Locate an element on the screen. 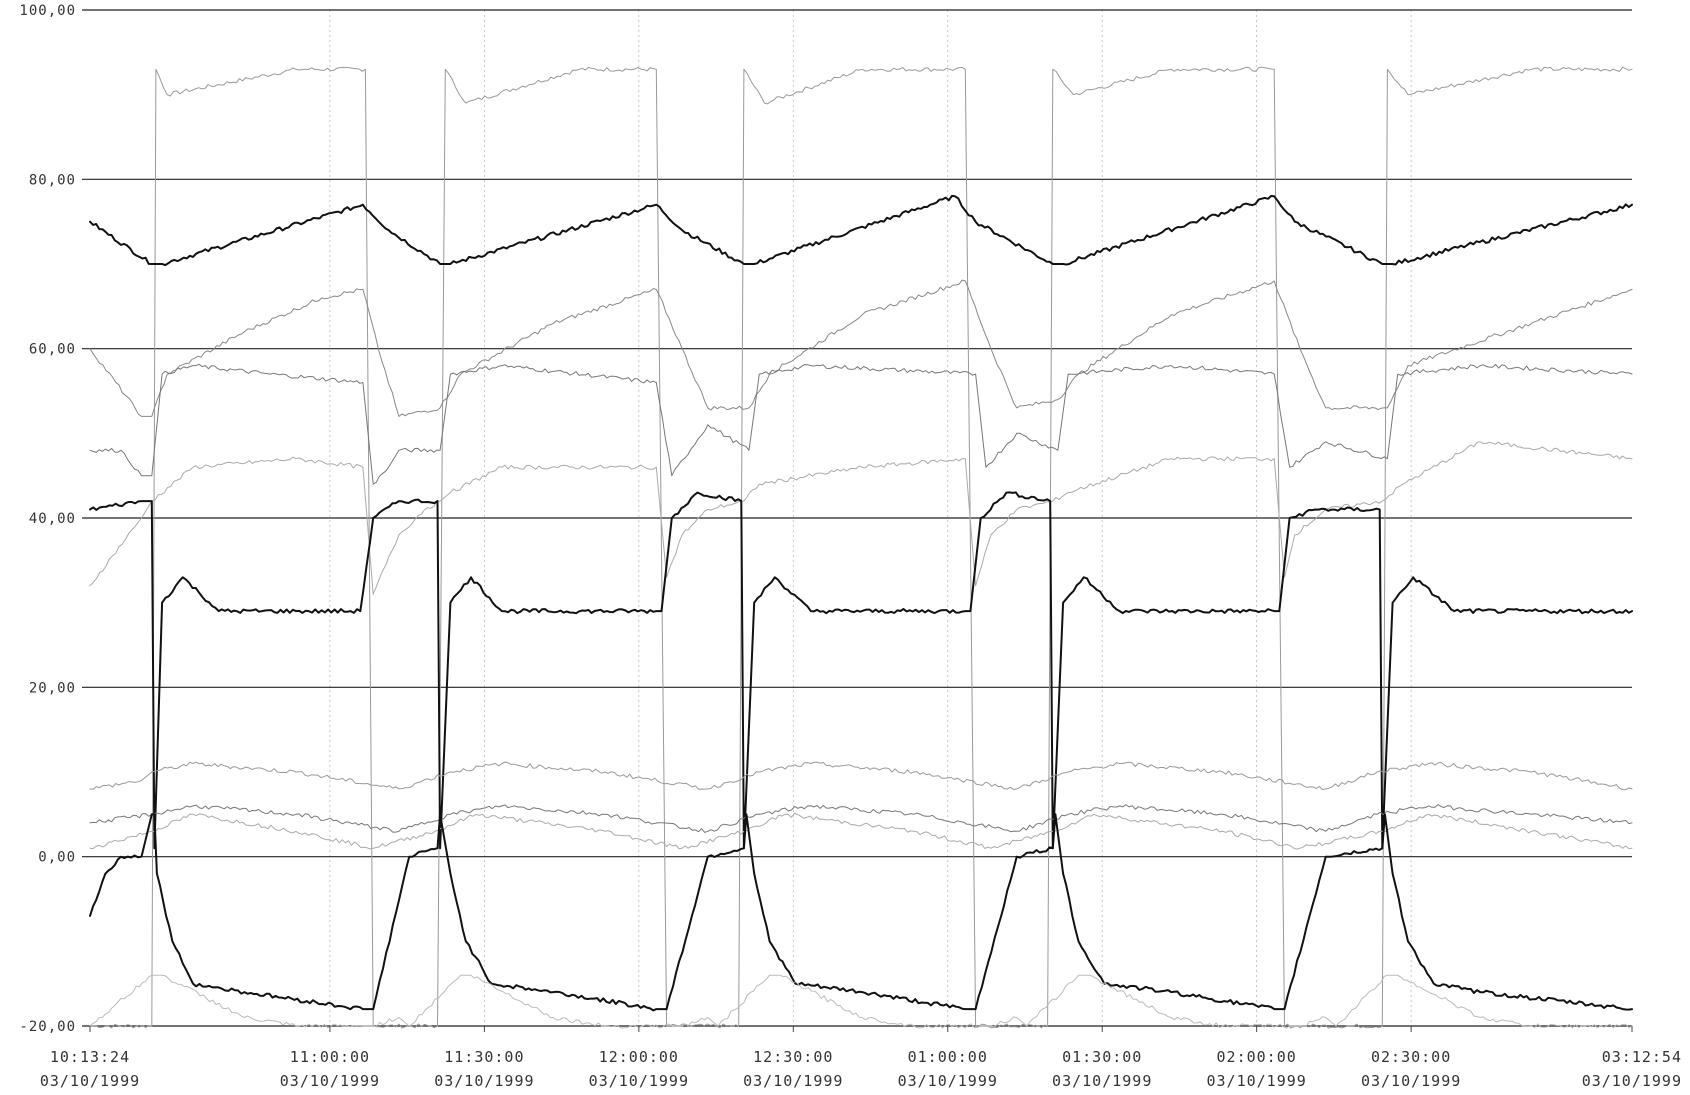 This screenshot has height=1095, width=1690. x-tick-time-5: 01:00:00 is located at coordinates (948, 1057).